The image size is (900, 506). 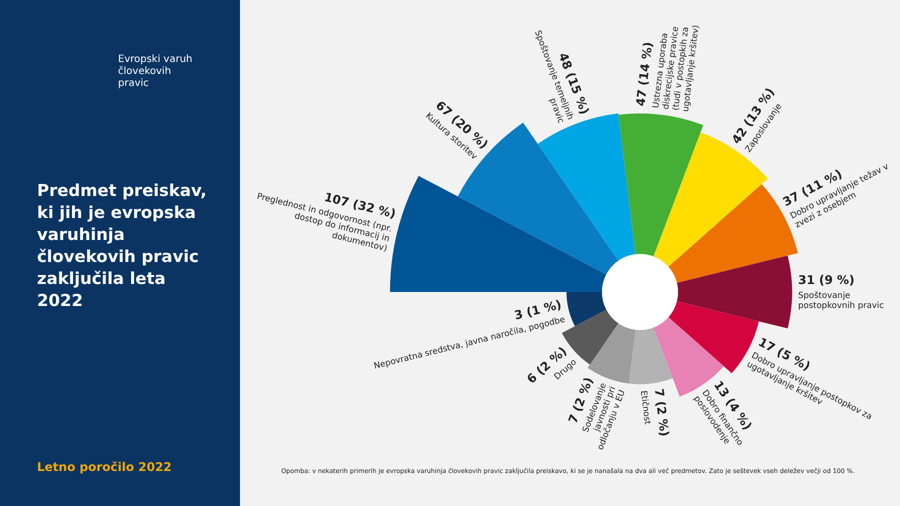 What do you see at coordinates (104, 467) in the screenshot?
I see `text: Letno poročilo 2022` at bounding box center [104, 467].